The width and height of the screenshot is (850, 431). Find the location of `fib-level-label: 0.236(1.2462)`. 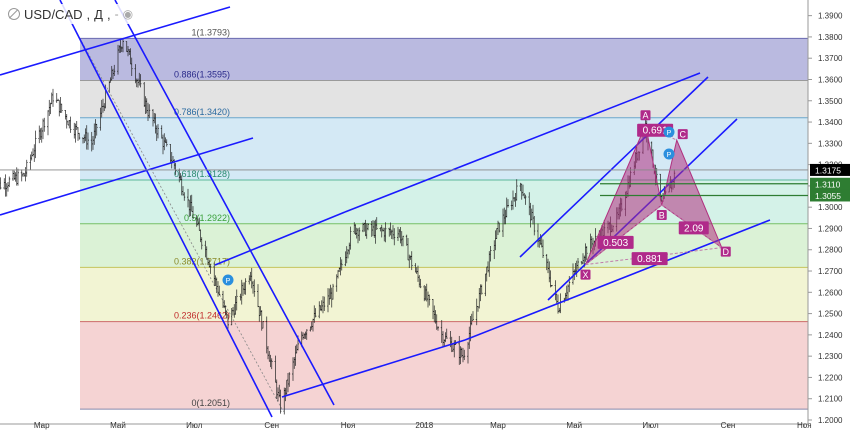

fib-level-label: 0.236(1.2462) is located at coordinates (202, 316).